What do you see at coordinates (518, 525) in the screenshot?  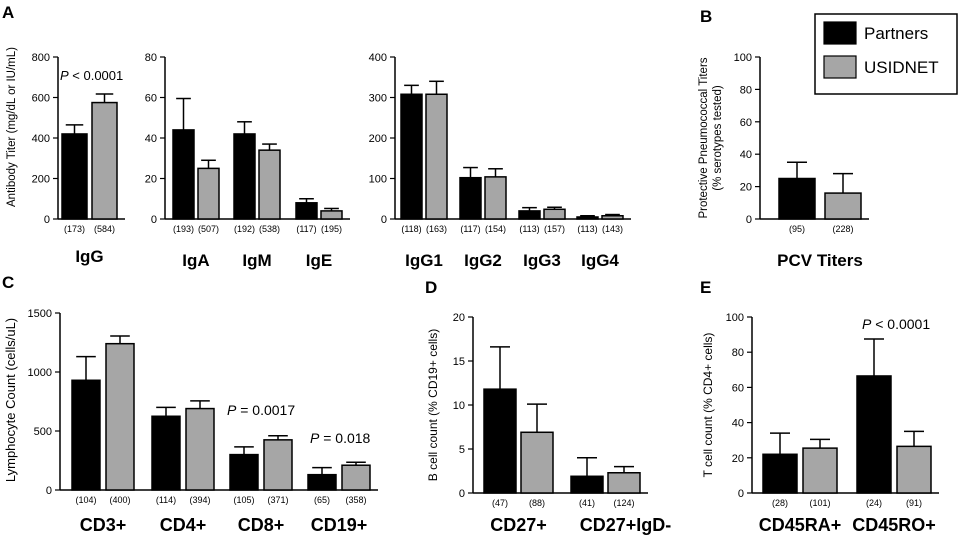 I see `category-label: CD27+` at bounding box center [518, 525].